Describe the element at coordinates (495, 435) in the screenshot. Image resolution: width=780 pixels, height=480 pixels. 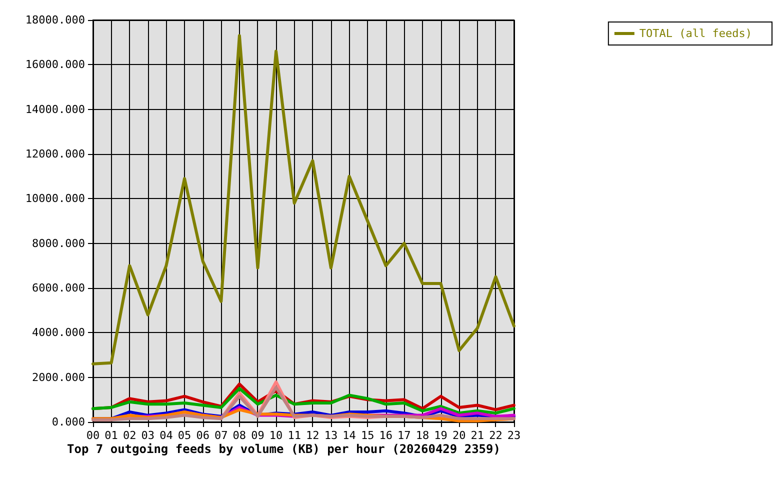
I see `x-tick-label: 22` at that location.